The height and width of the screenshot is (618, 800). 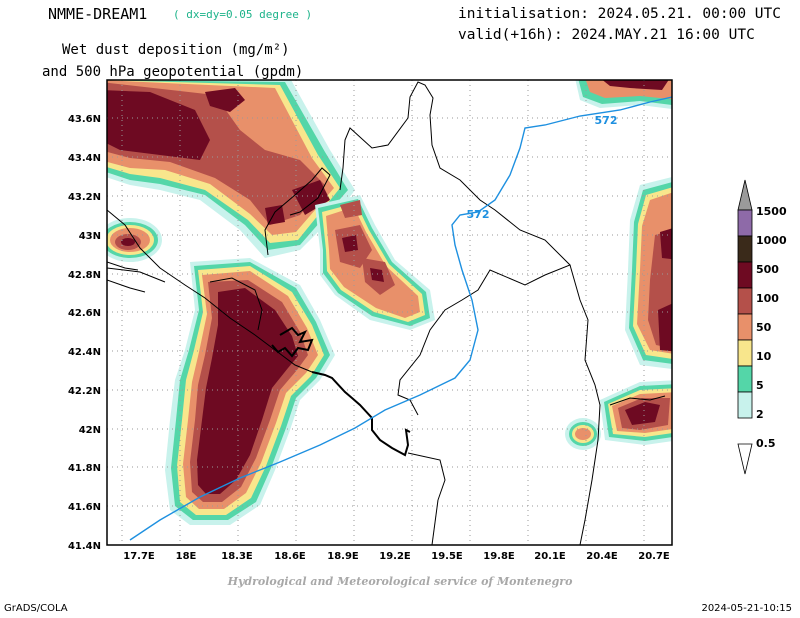 I want to click on software-label: GrADS/COLA, so click(x=36, y=608).